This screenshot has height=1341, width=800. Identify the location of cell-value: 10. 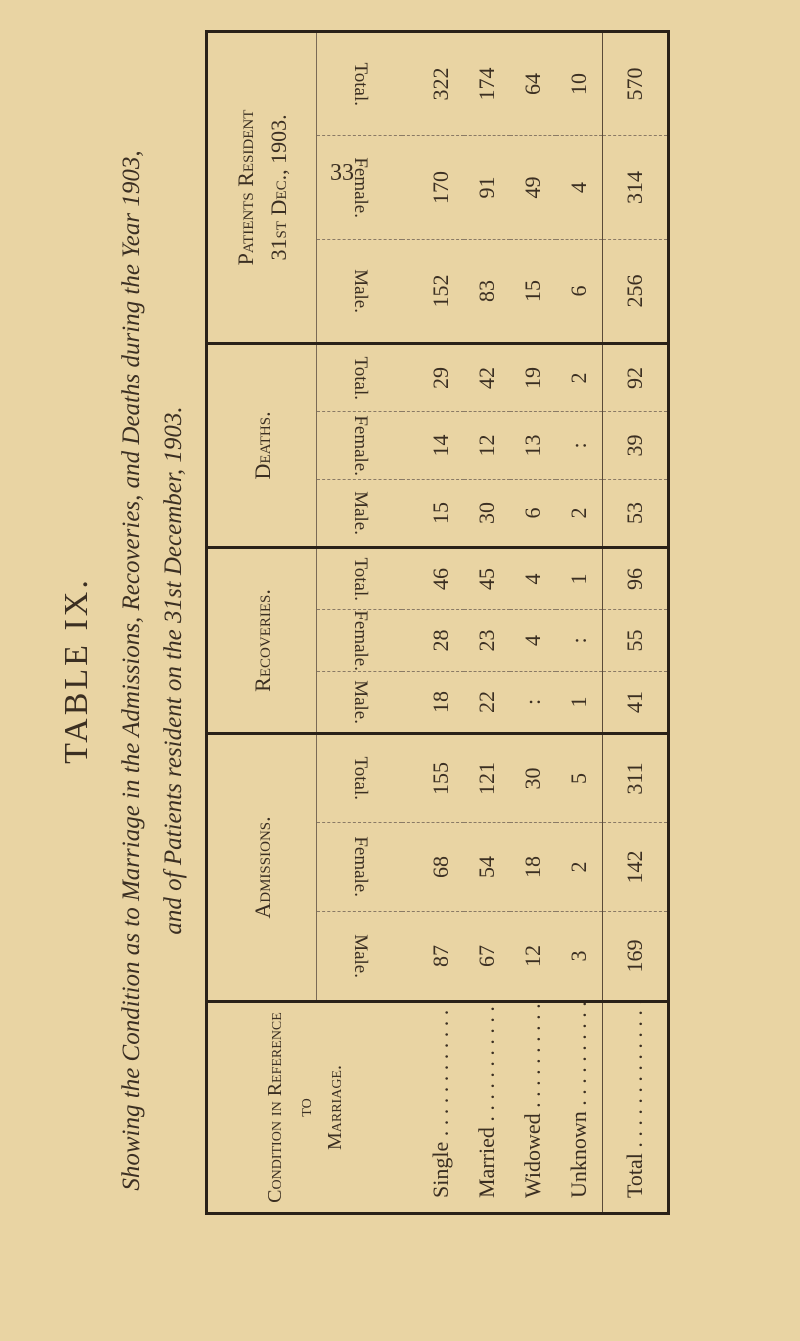
(579, 83).